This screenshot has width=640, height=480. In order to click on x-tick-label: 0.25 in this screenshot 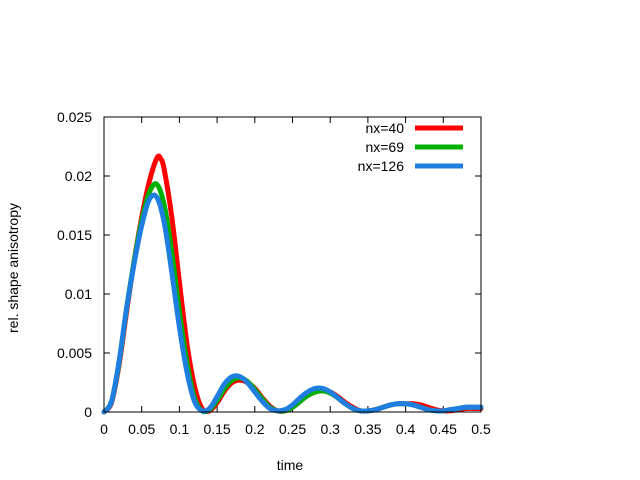, I will do `click(292, 429)`.